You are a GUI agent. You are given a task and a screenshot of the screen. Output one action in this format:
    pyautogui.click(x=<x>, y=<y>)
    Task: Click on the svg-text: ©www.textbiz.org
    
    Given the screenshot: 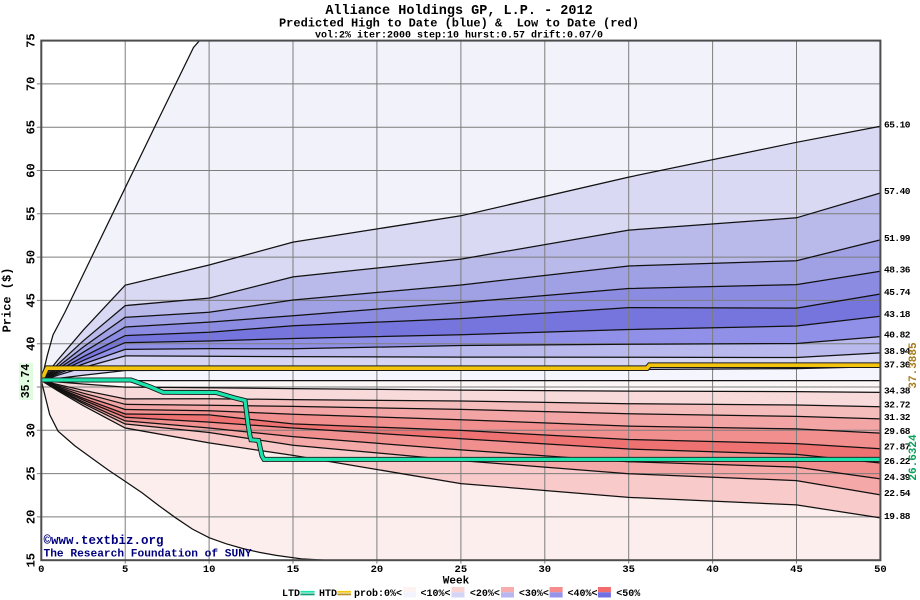 What is the action you would take?
    pyautogui.click(x=104, y=541)
    